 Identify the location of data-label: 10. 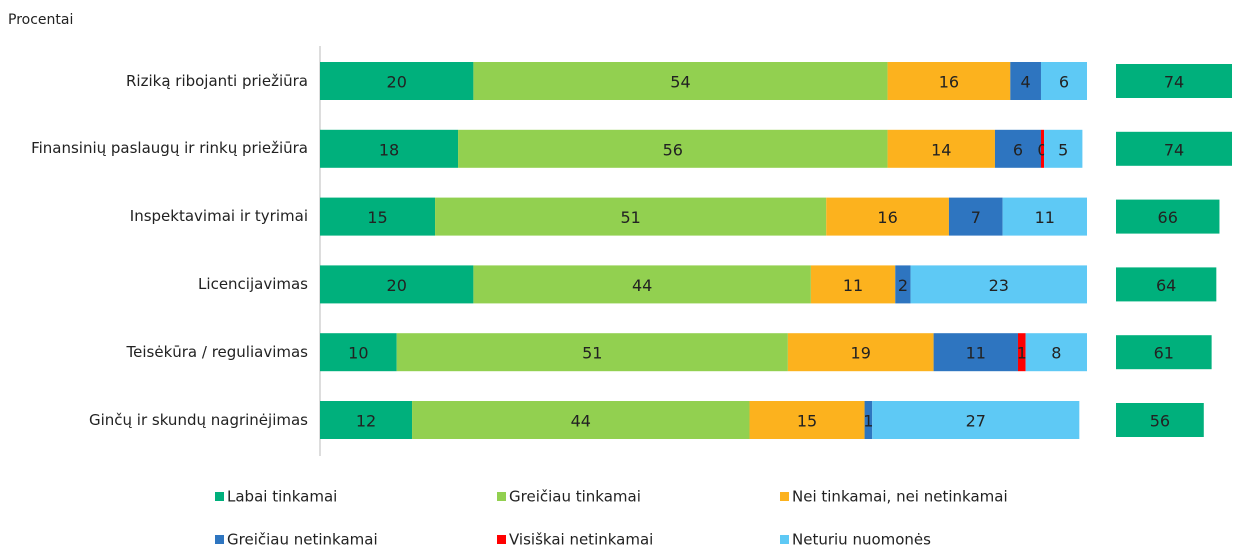
(358, 353).